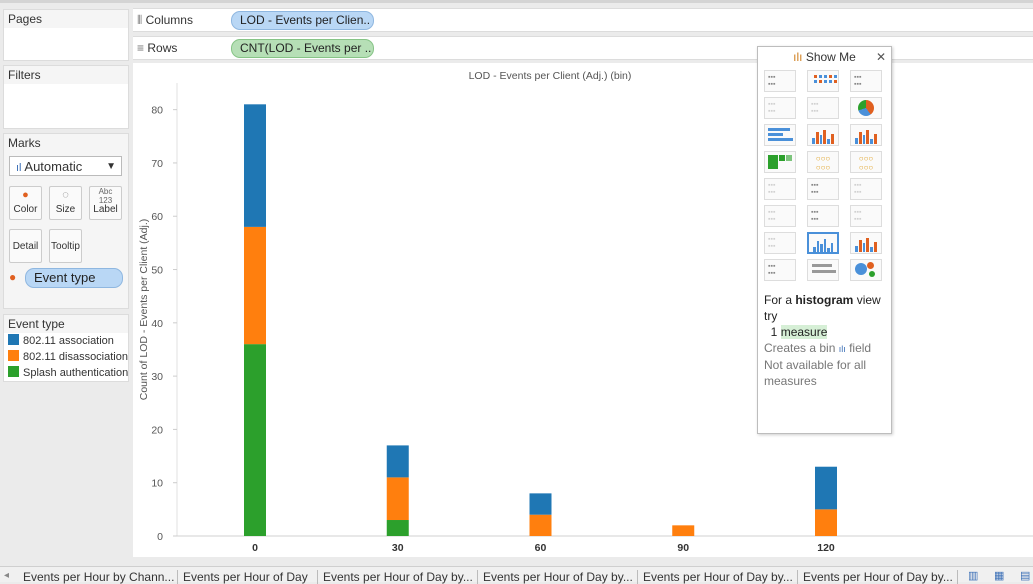 This screenshot has height=584, width=1033. I want to click on pie-chart-icon, so click(866, 108).